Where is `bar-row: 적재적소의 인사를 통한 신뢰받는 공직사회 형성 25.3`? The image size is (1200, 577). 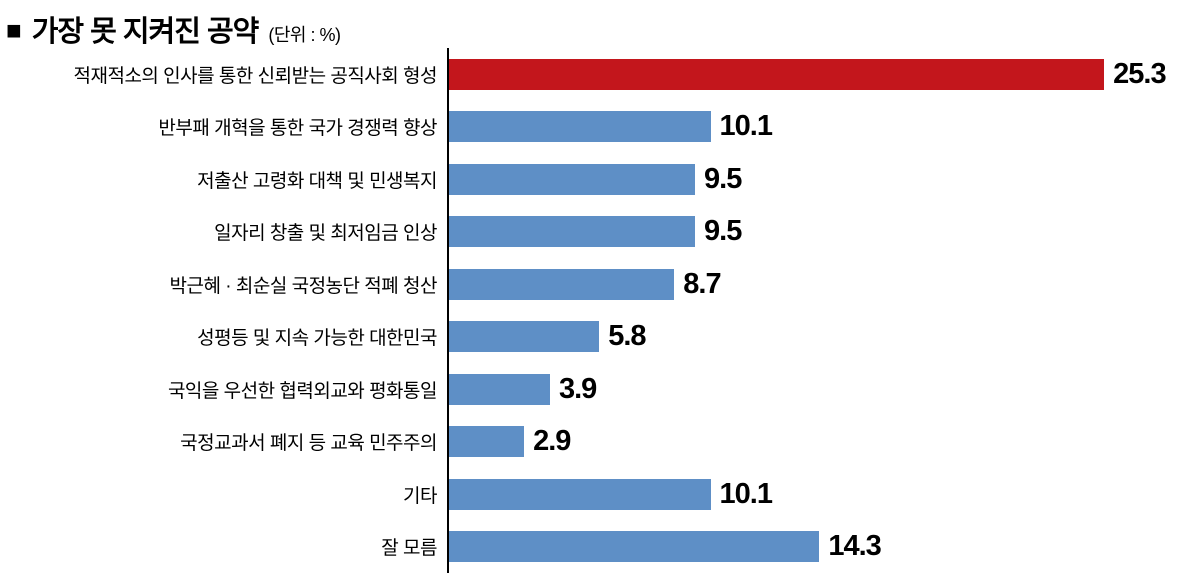
bar-row: 적재적소의 인사를 통한 신뢰받는 공직사회 형성 25.3 is located at coordinates (600, 74).